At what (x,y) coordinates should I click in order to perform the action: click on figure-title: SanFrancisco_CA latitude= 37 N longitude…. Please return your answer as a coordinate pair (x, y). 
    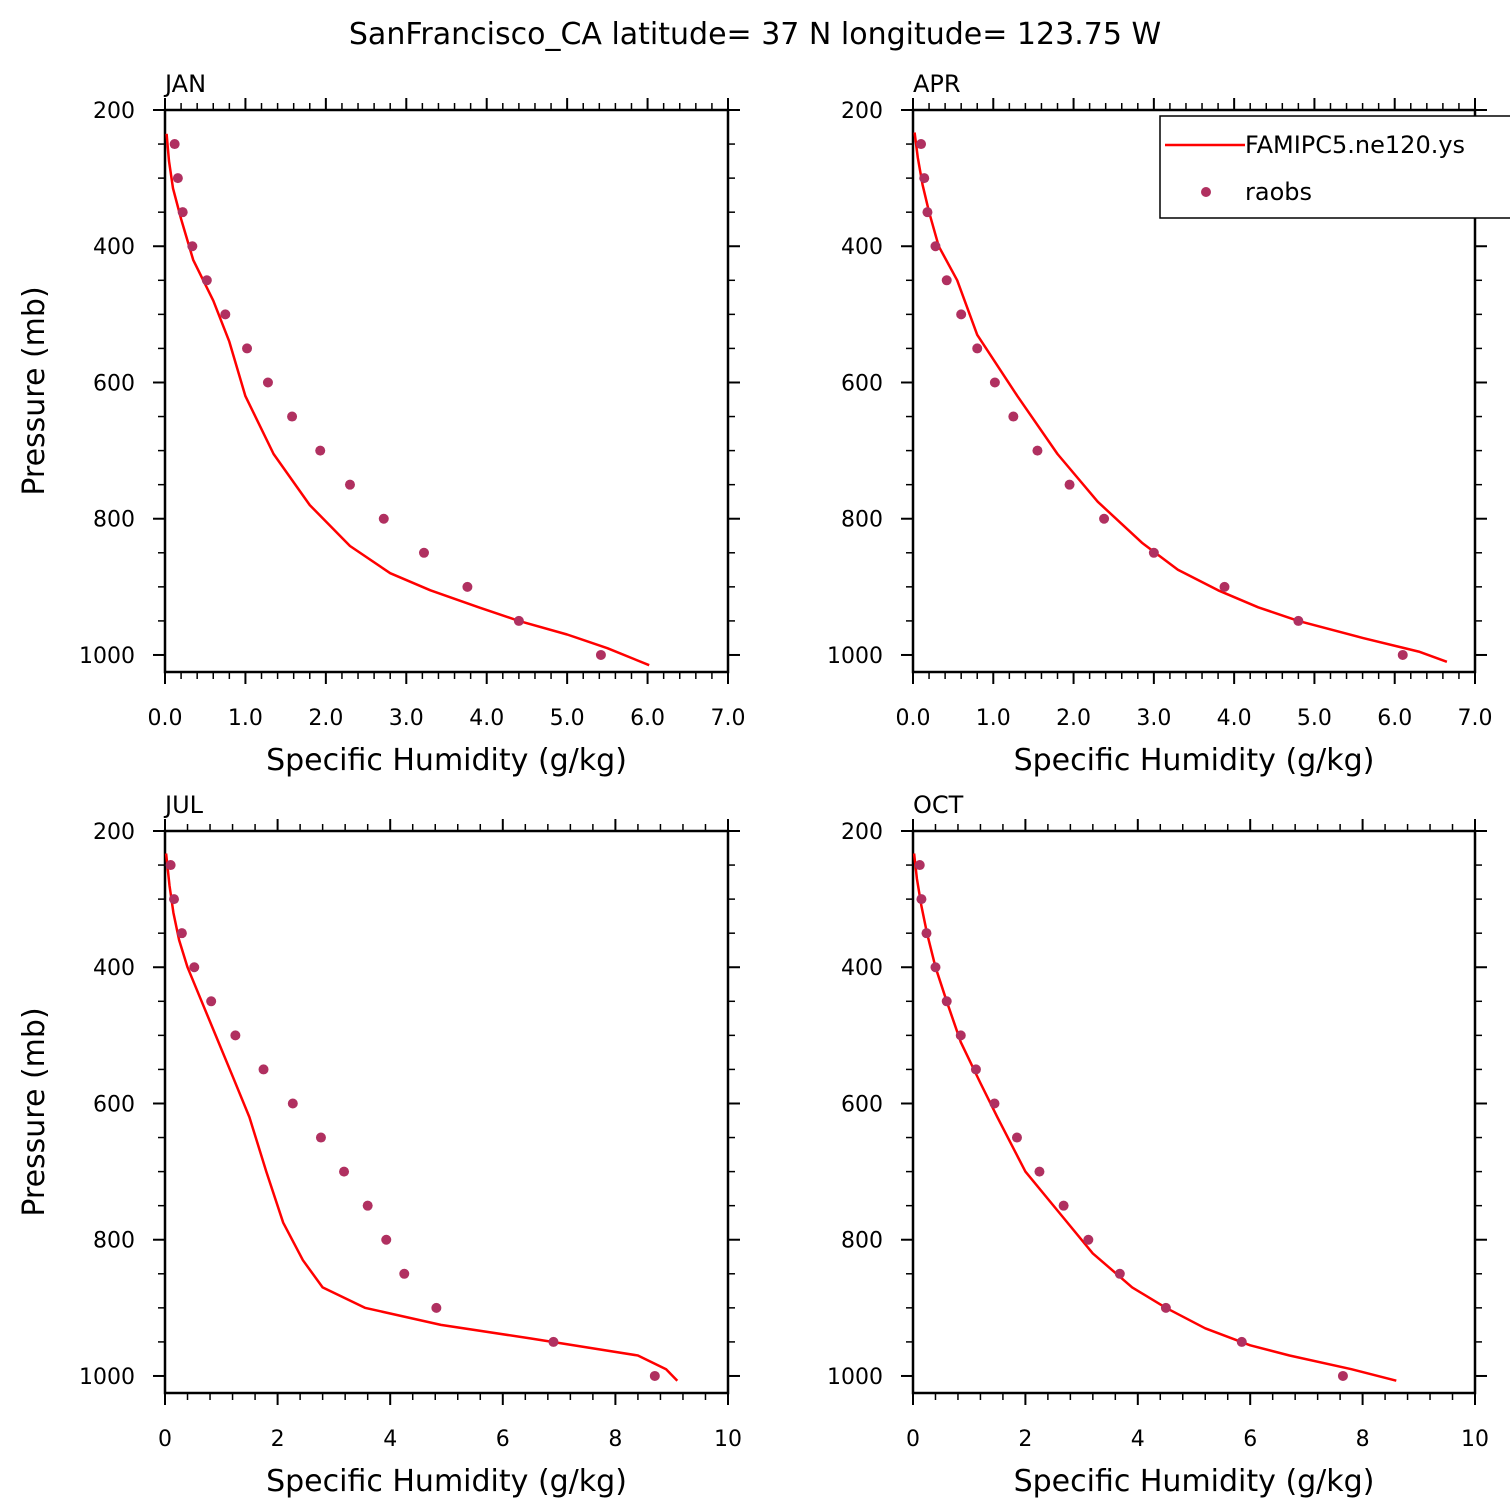
    Looking at the image, I should click on (755, 34).